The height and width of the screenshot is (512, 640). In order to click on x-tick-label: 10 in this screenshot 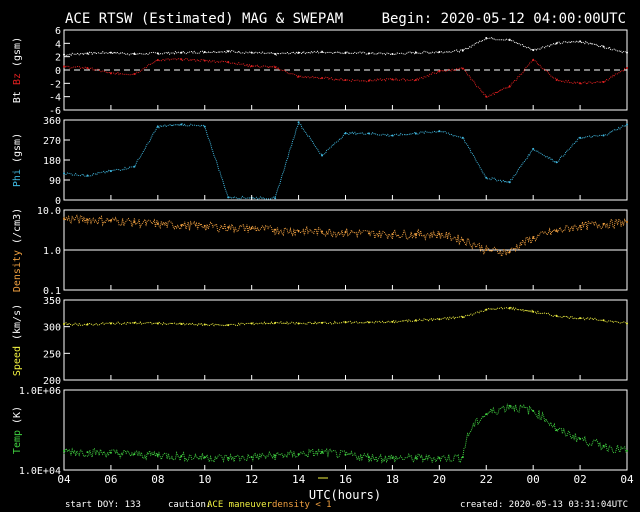, I will do `click(204, 479)`.